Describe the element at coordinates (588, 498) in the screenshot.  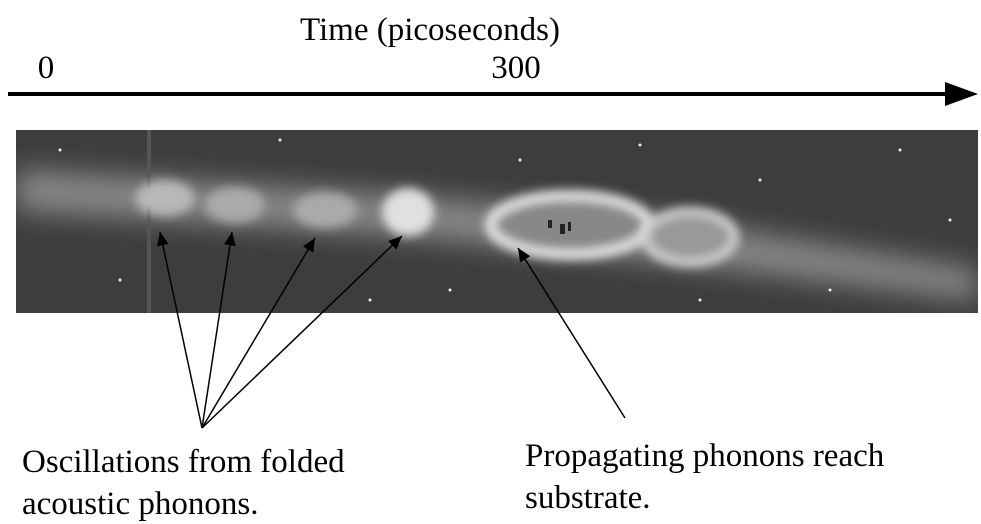
I see `annotation-text: substrate.` at that location.